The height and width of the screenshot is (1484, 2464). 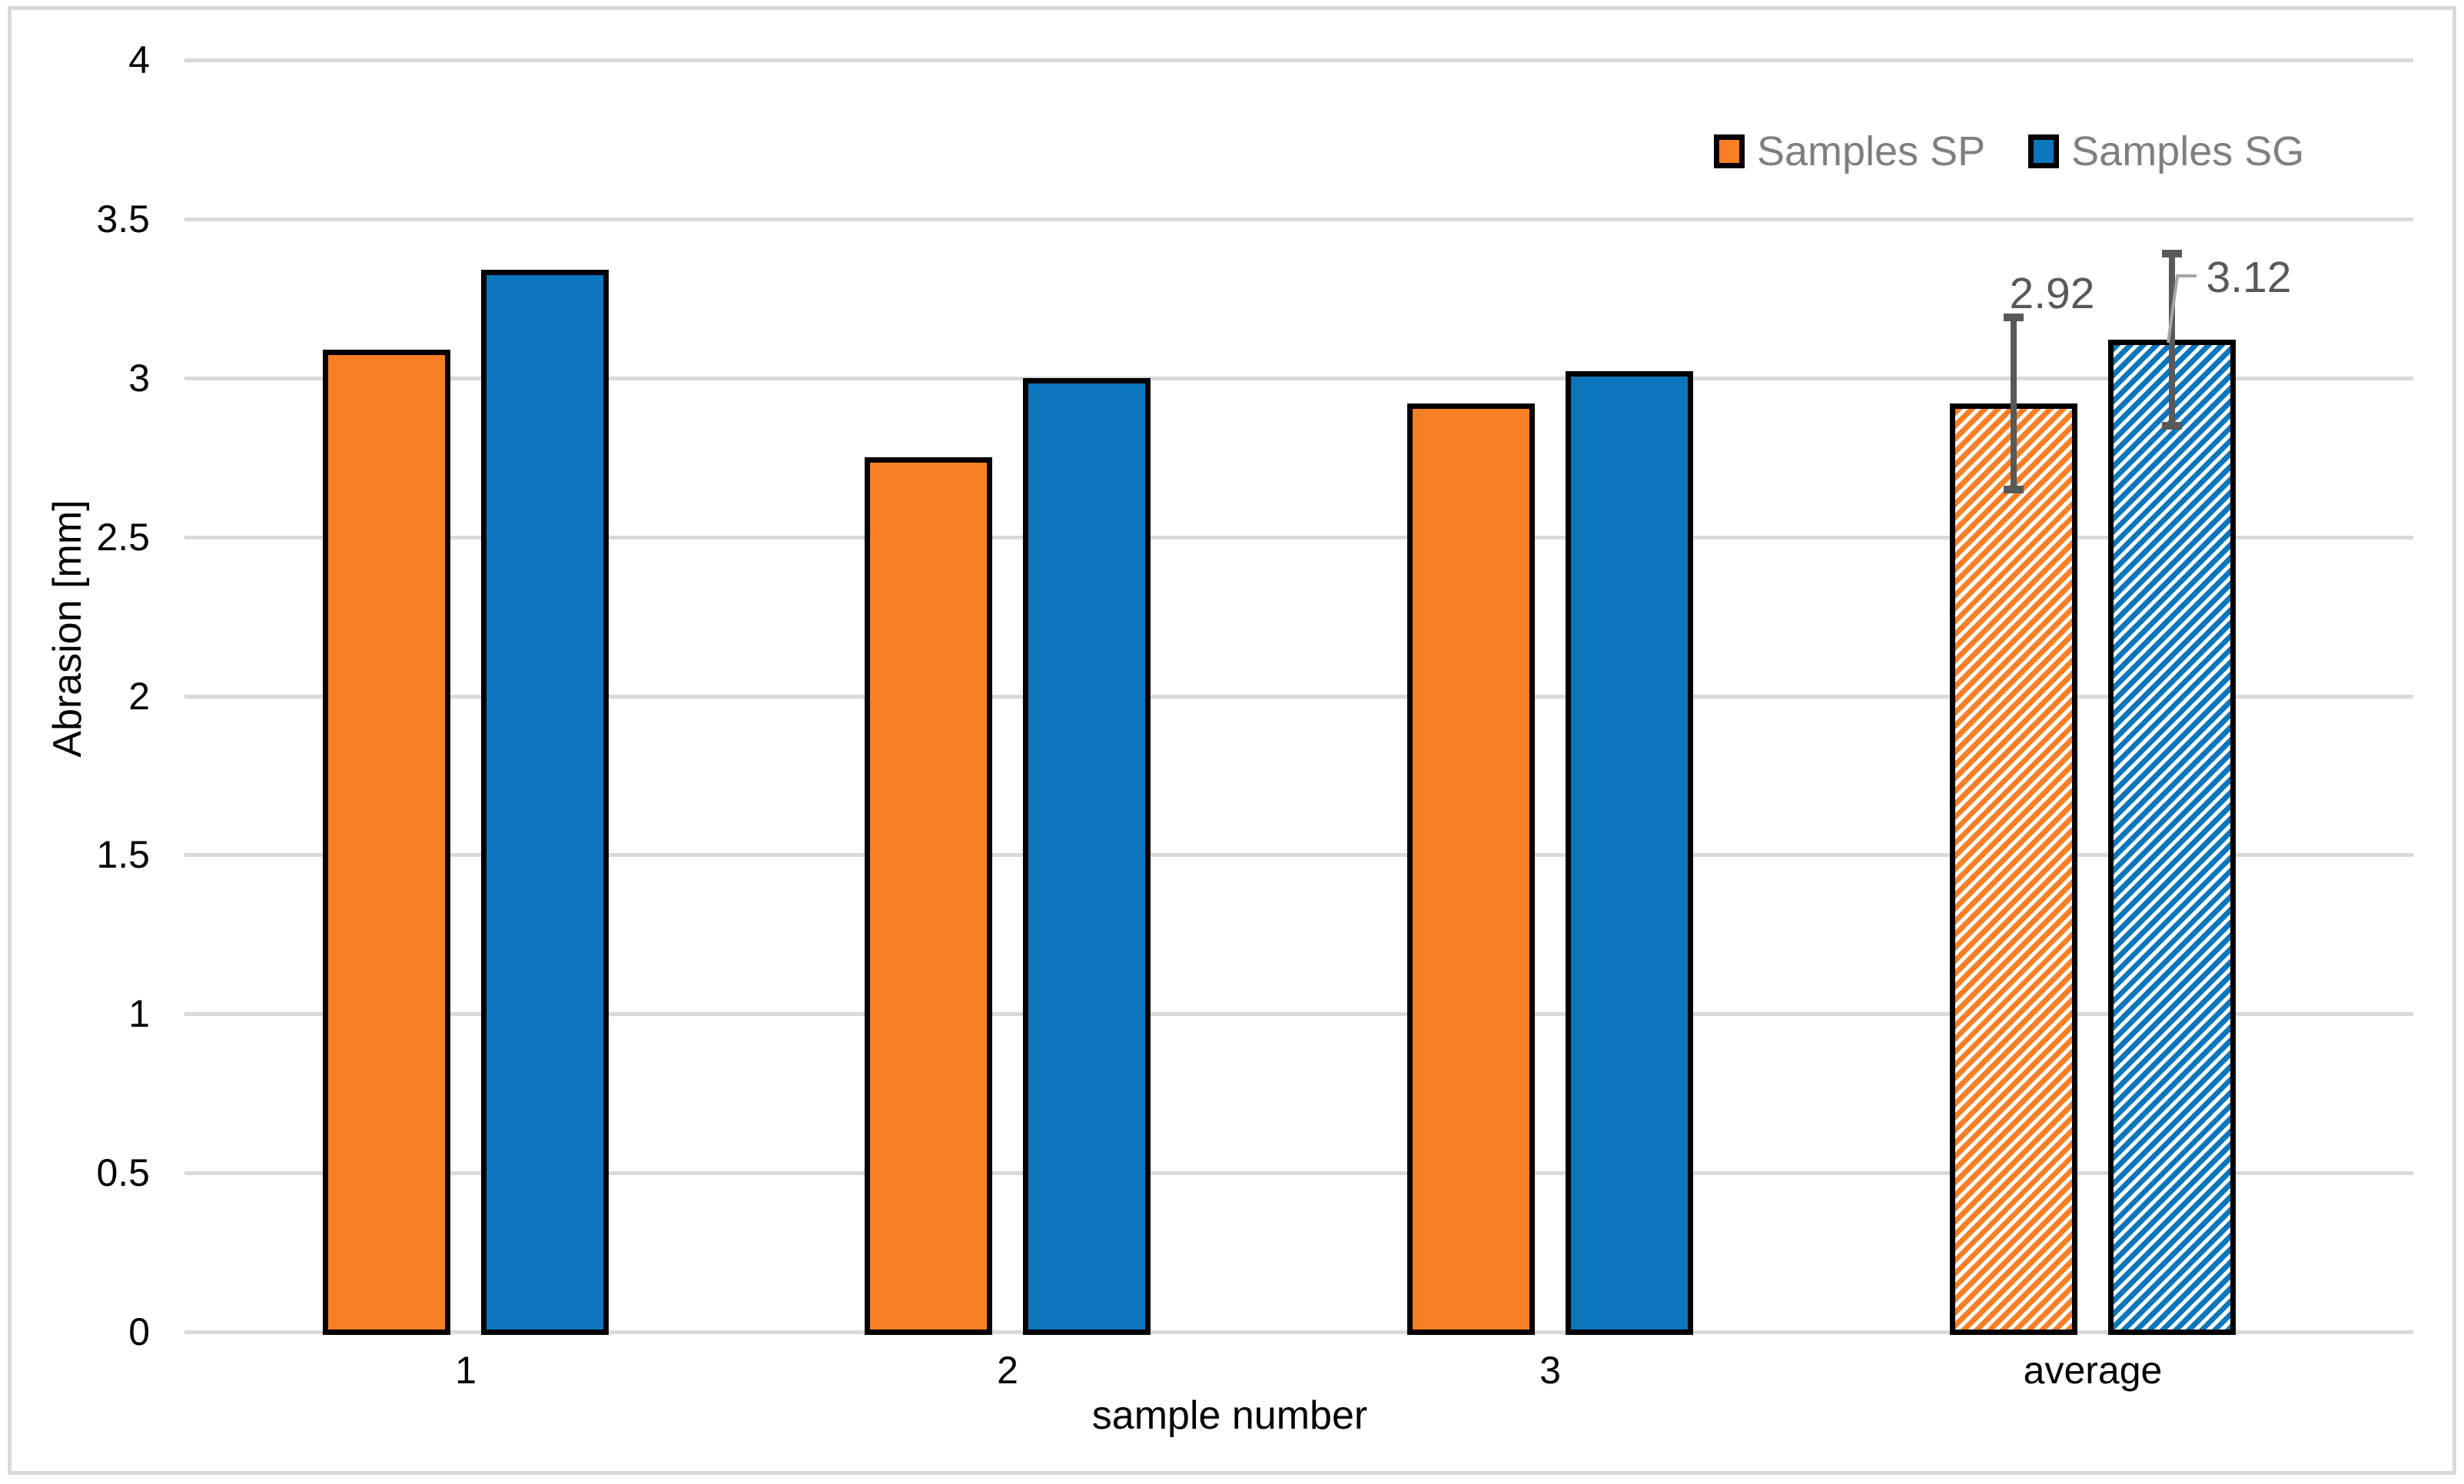 What do you see at coordinates (139, 1014) in the screenshot?
I see `y-tick-label: 1` at bounding box center [139, 1014].